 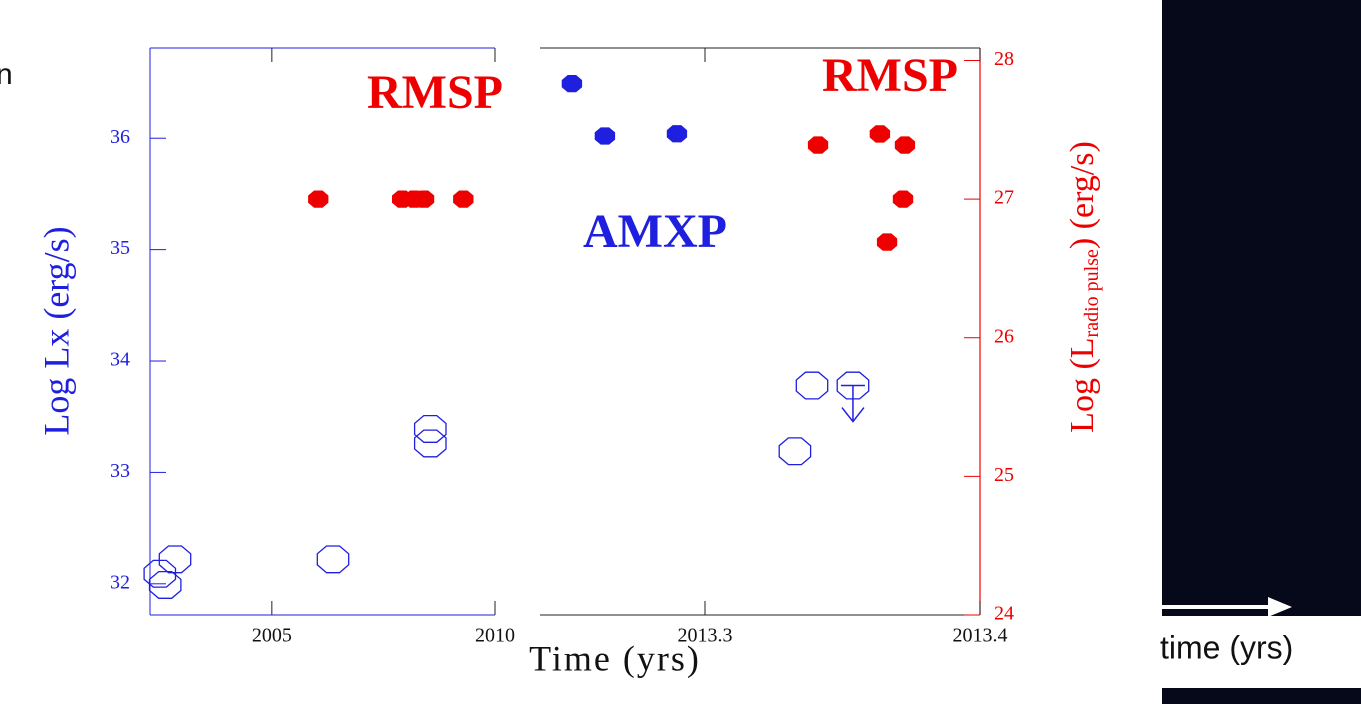 I want to click on x-tick-label: 2013.3, so click(x=705, y=636).